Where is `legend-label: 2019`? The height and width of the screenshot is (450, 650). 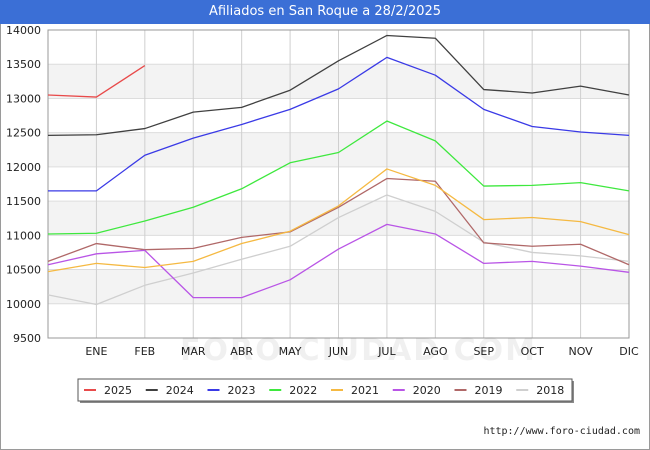
legend-label: 2019 is located at coordinates (489, 390).